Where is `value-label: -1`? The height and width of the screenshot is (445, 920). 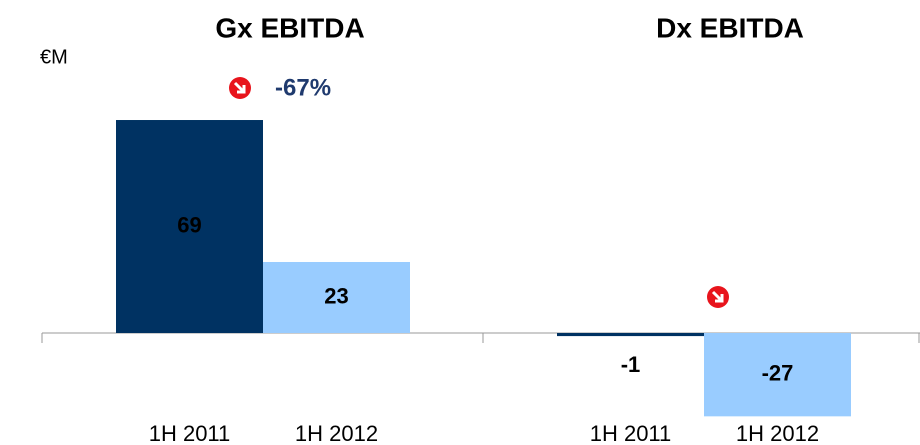 value-label: -1 is located at coordinates (631, 364).